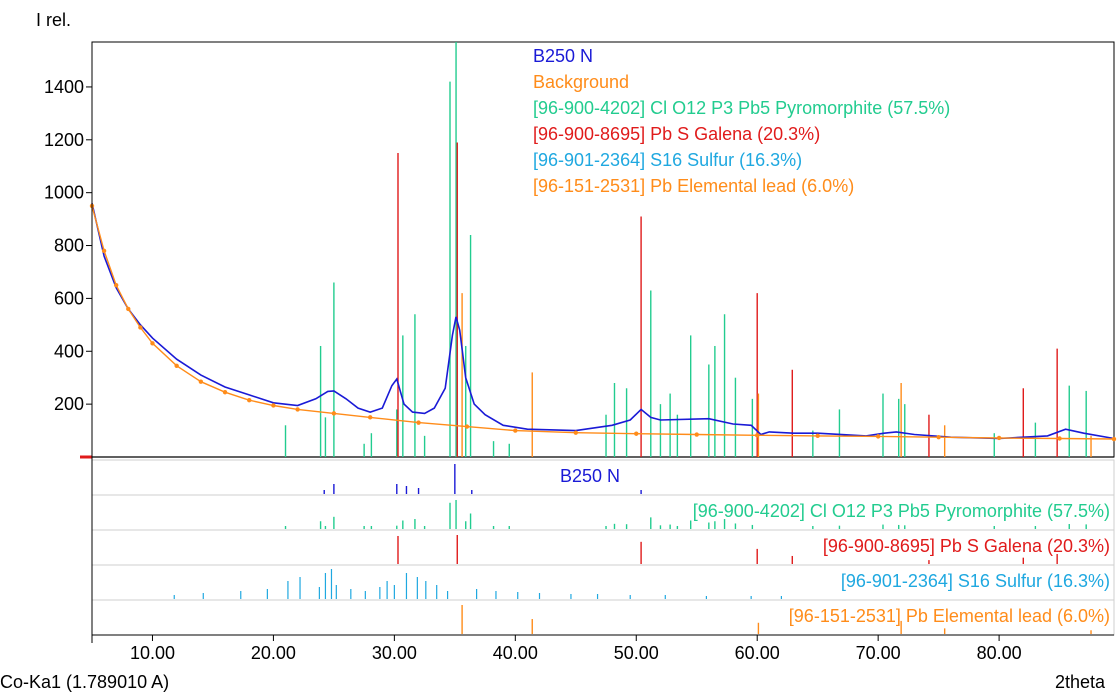 Image resolution: width=1117 pixels, height=696 pixels. Describe the element at coordinates (64, 193) in the screenshot. I see `y-tick-label: 1000` at that location.